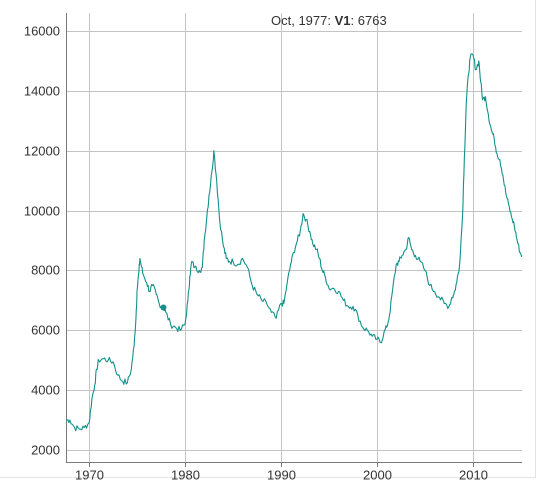  Describe the element at coordinates (45, 450) in the screenshot. I see `y-tick-label: 2000` at that location.